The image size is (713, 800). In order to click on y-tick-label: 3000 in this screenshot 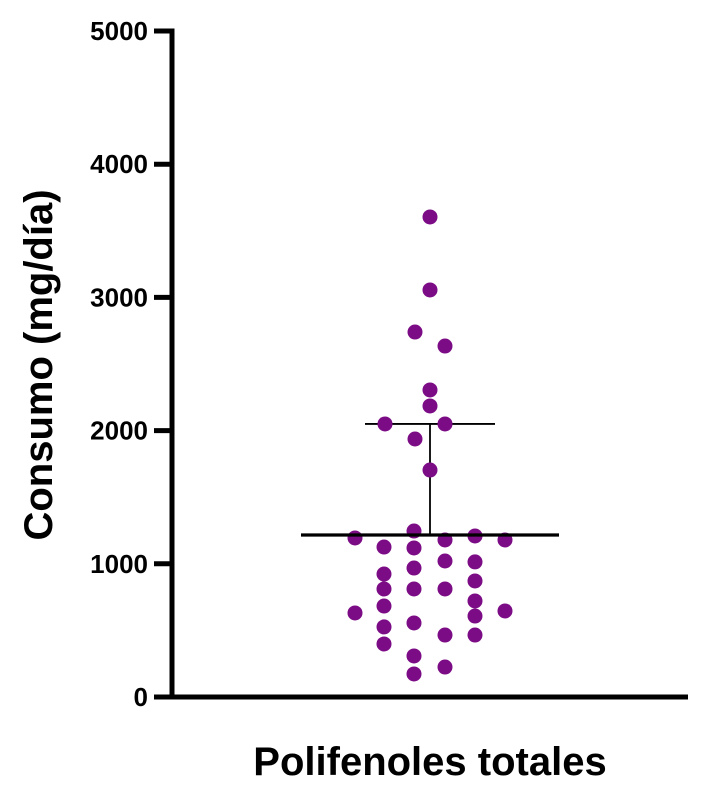, I will do `click(119, 297)`.